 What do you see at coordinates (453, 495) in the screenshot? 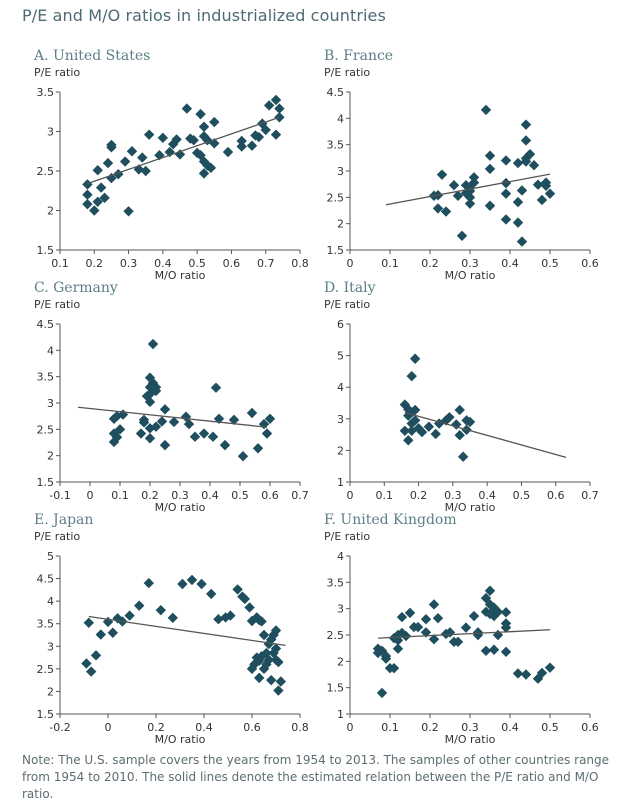
I see `x-tick-label: 0.3` at bounding box center [453, 495].